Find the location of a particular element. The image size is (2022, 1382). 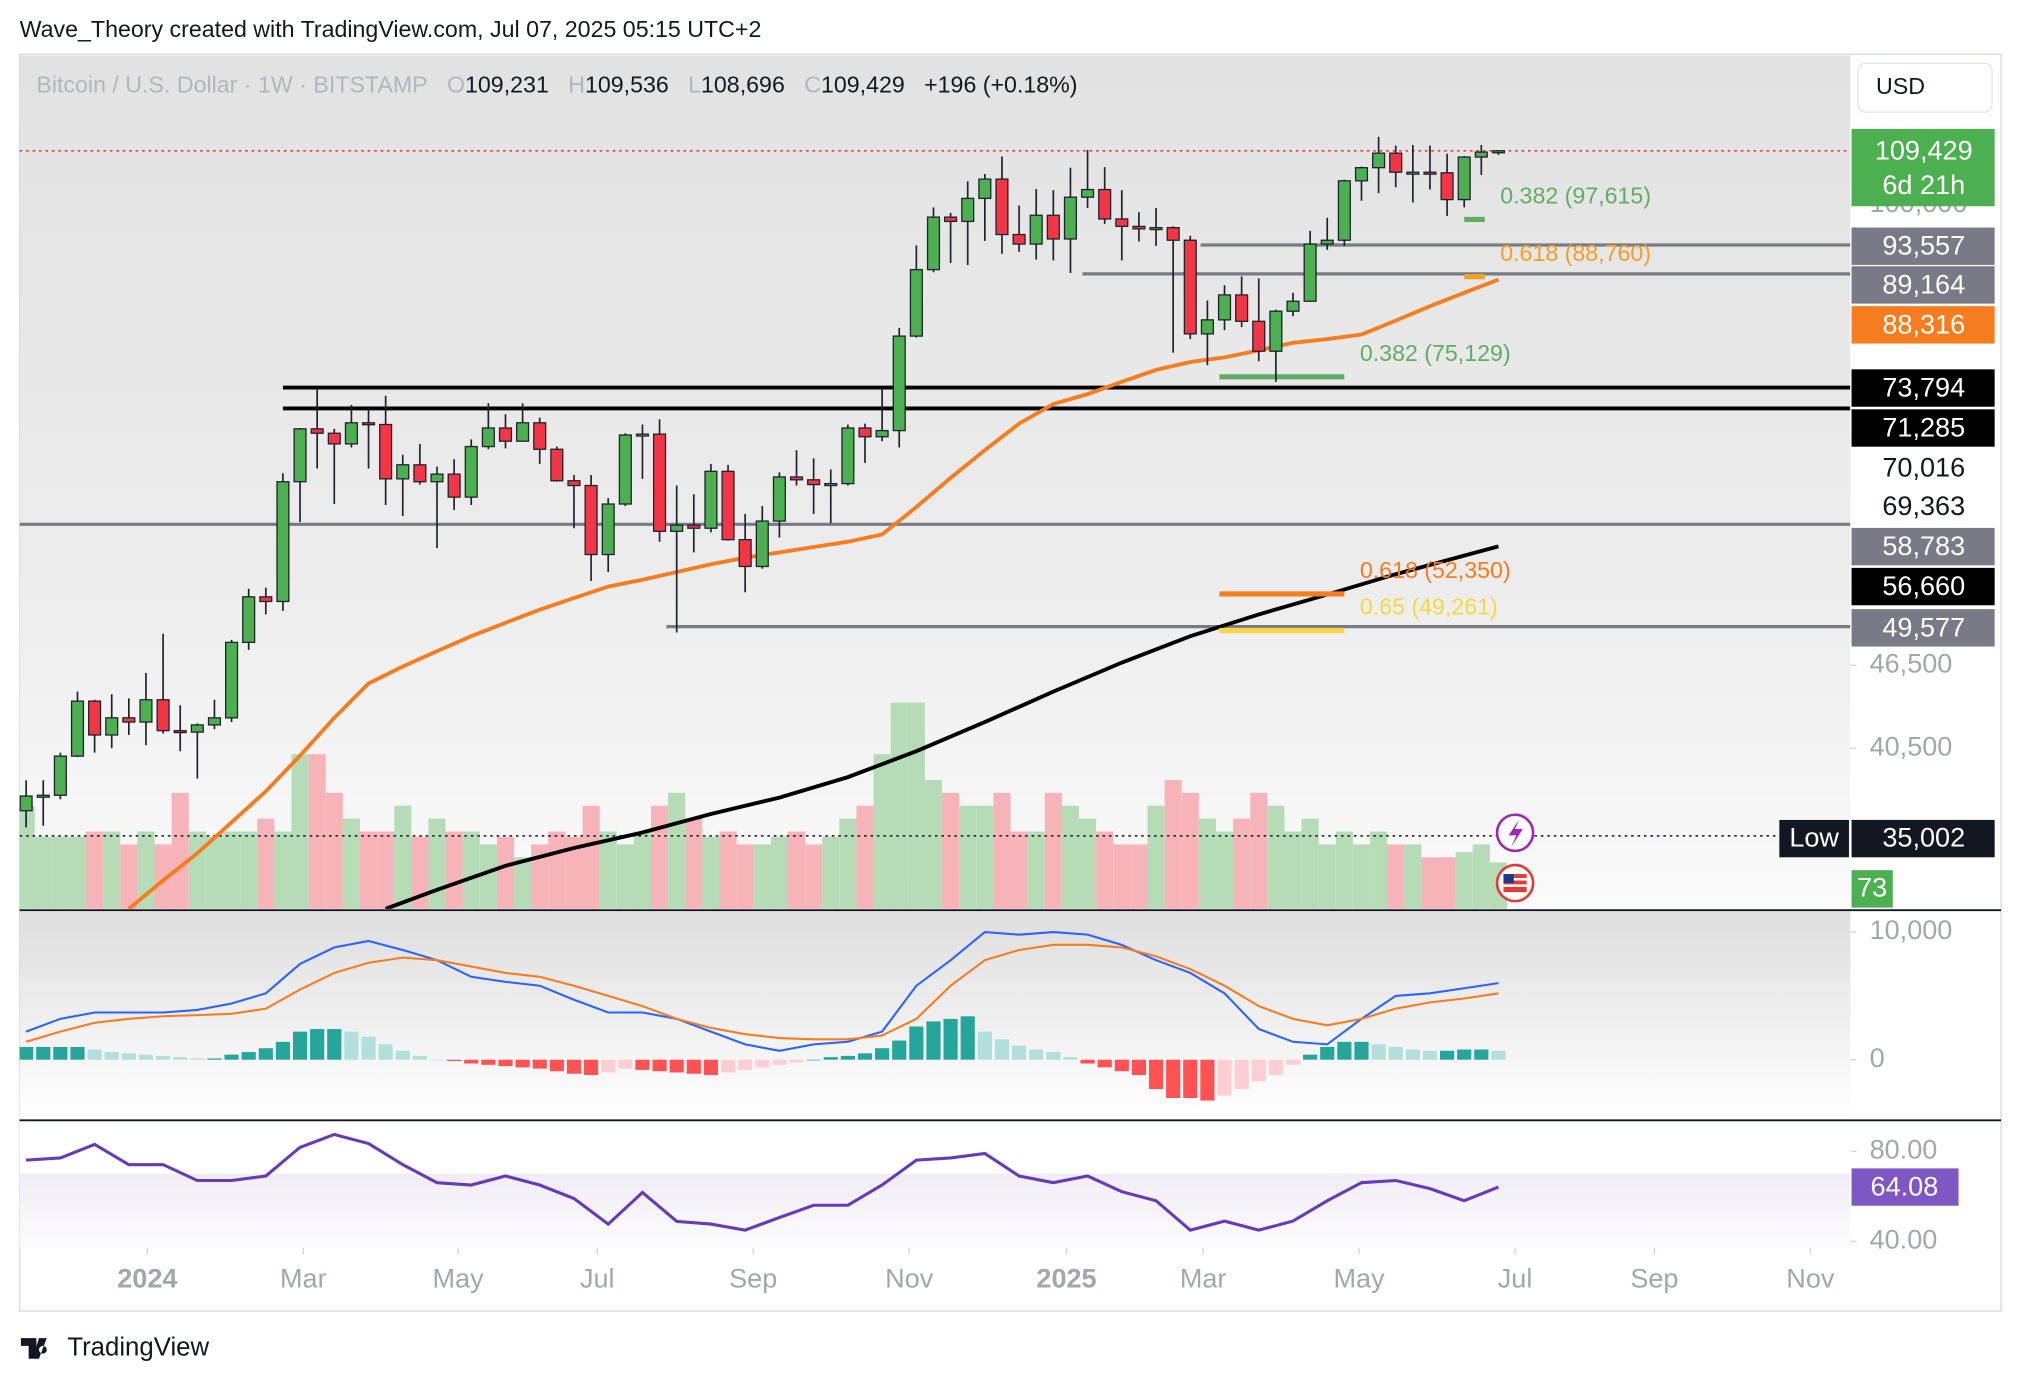

brand-name: TradingView is located at coordinates (138, 1347).